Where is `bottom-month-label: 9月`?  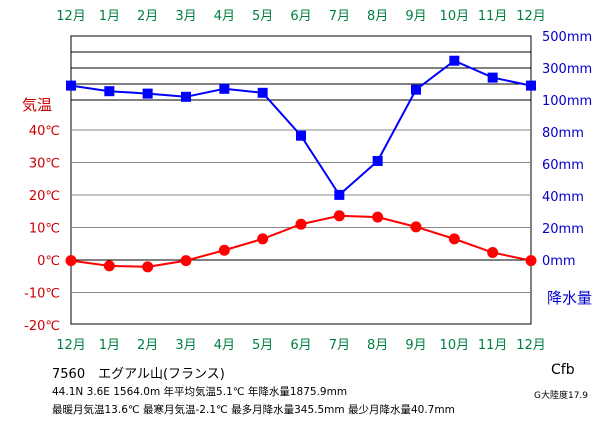
bottom-month-label: 9月 is located at coordinates (415, 345).